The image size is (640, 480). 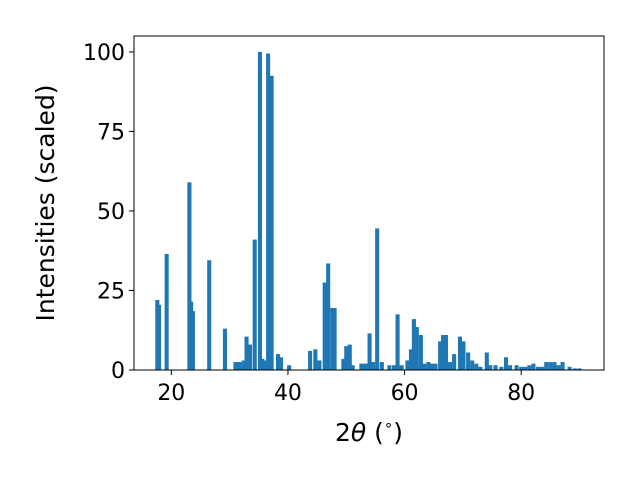 What do you see at coordinates (521, 393) in the screenshot?
I see `x-tick-label: 80` at bounding box center [521, 393].